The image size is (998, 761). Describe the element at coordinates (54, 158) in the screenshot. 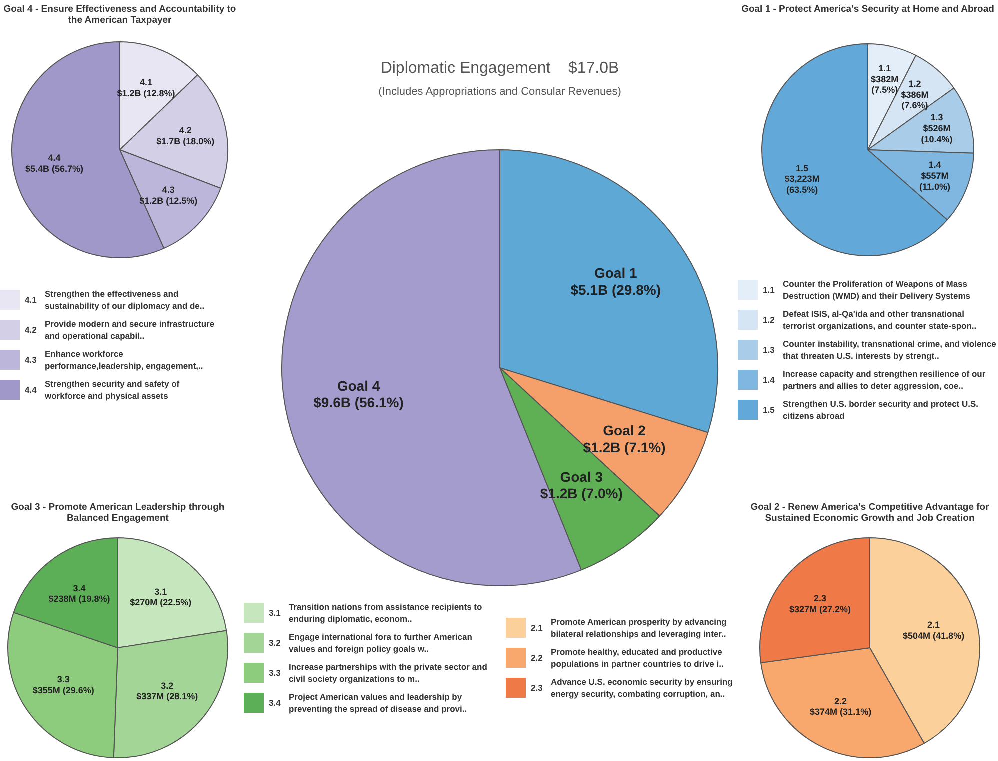

I see `slice-label: 4.4` at that location.